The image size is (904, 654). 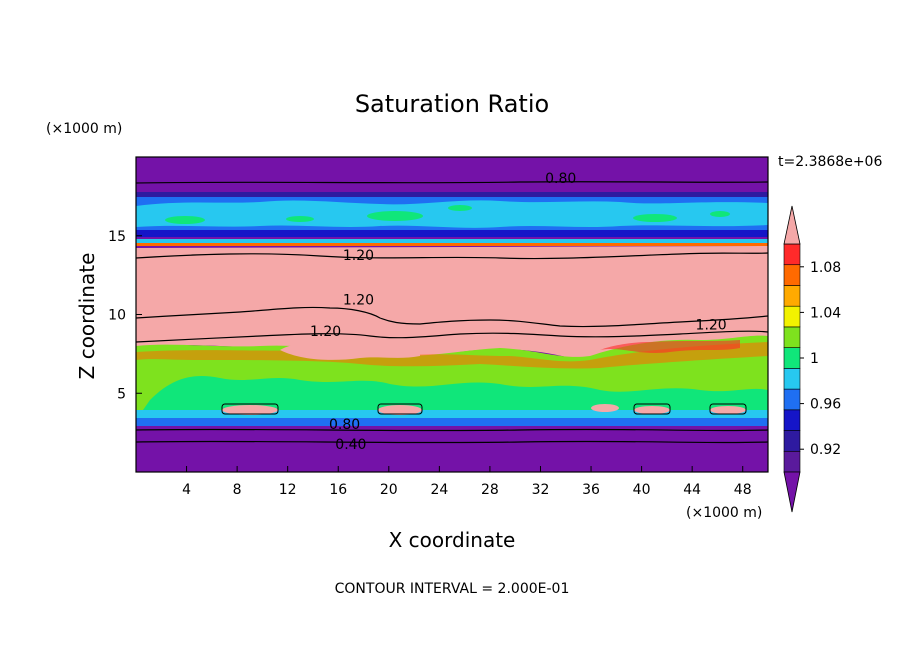 What do you see at coordinates (490, 490) in the screenshot?
I see `x-tick-label: 28` at bounding box center [490, 490].